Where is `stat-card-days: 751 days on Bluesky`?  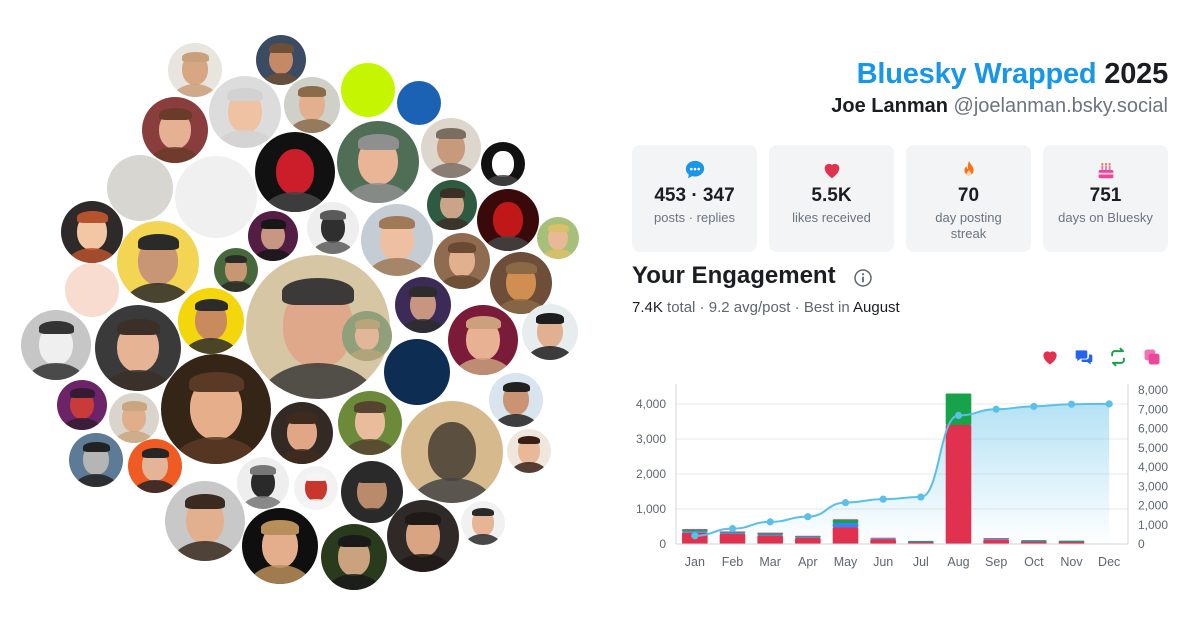
stat-card-days: 751 days on Bluesky is located at coordinates (1105, 198).